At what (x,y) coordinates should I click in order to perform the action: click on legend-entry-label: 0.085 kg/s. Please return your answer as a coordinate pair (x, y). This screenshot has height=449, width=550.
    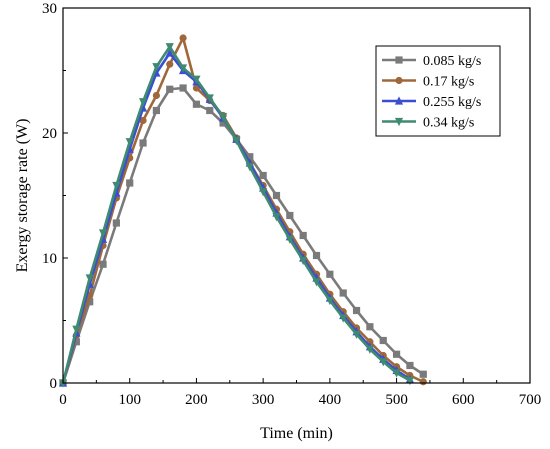
    Looking at the image, I should click on (452, 61).